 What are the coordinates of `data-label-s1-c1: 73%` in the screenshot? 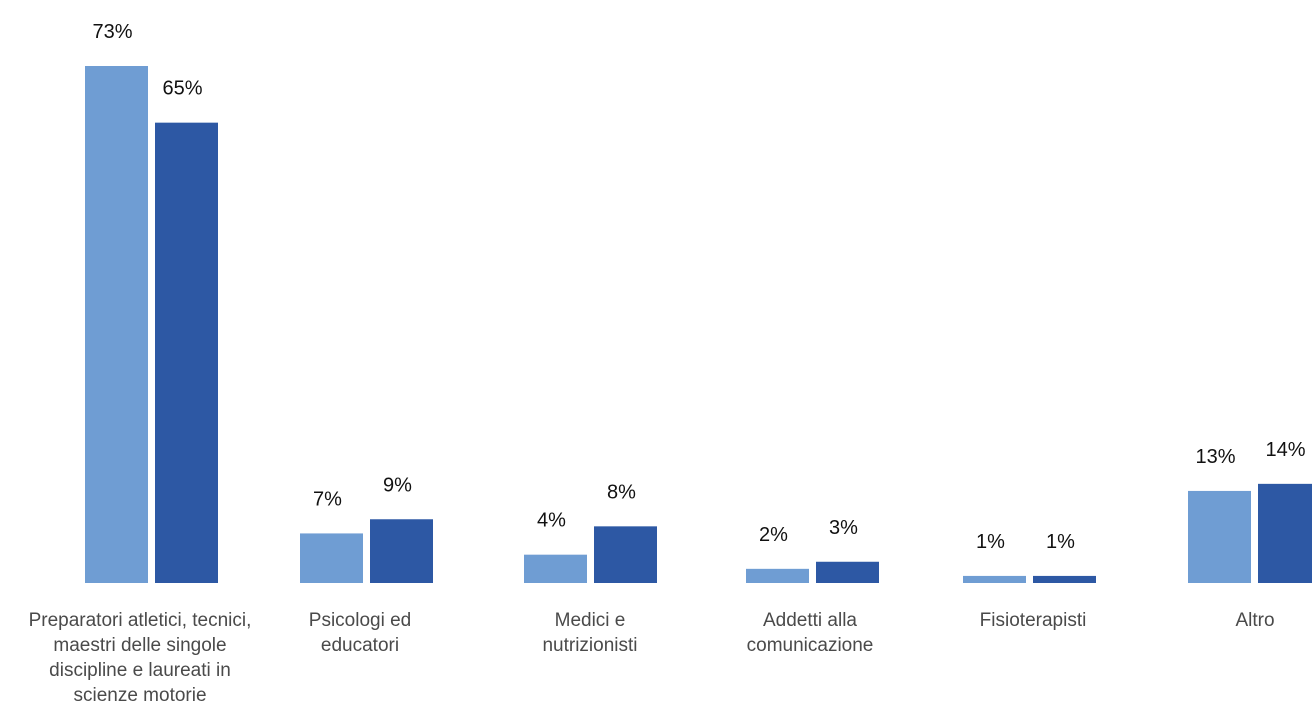 It's located at (112, 32).